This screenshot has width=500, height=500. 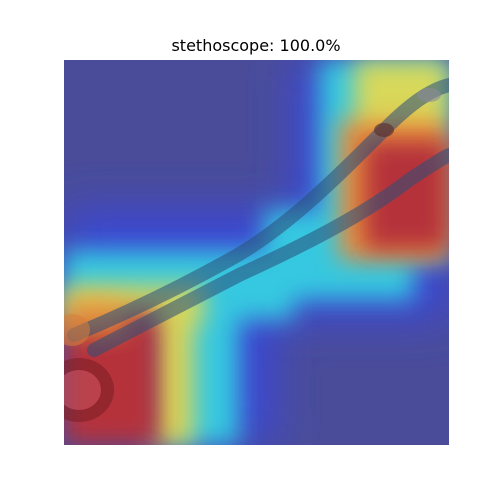 What do you see at coordinates (256, 45) in the screenshot?
I see `figure-title: stethoscope: 100.0%` at bounding box center [256, 45].